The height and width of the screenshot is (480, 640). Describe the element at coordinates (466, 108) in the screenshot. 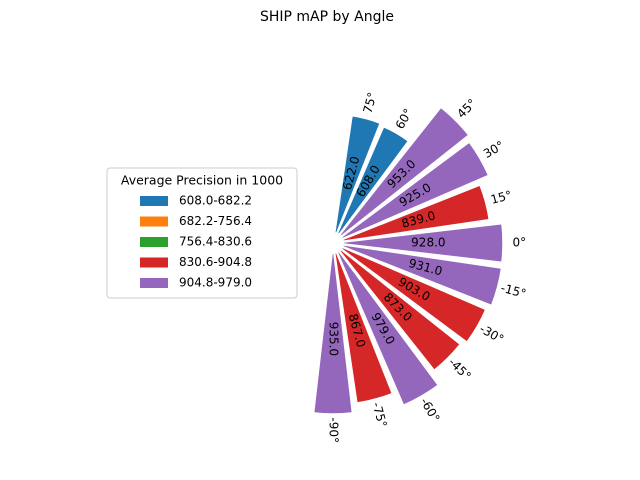

I see `angle-label: 45°` at that location.